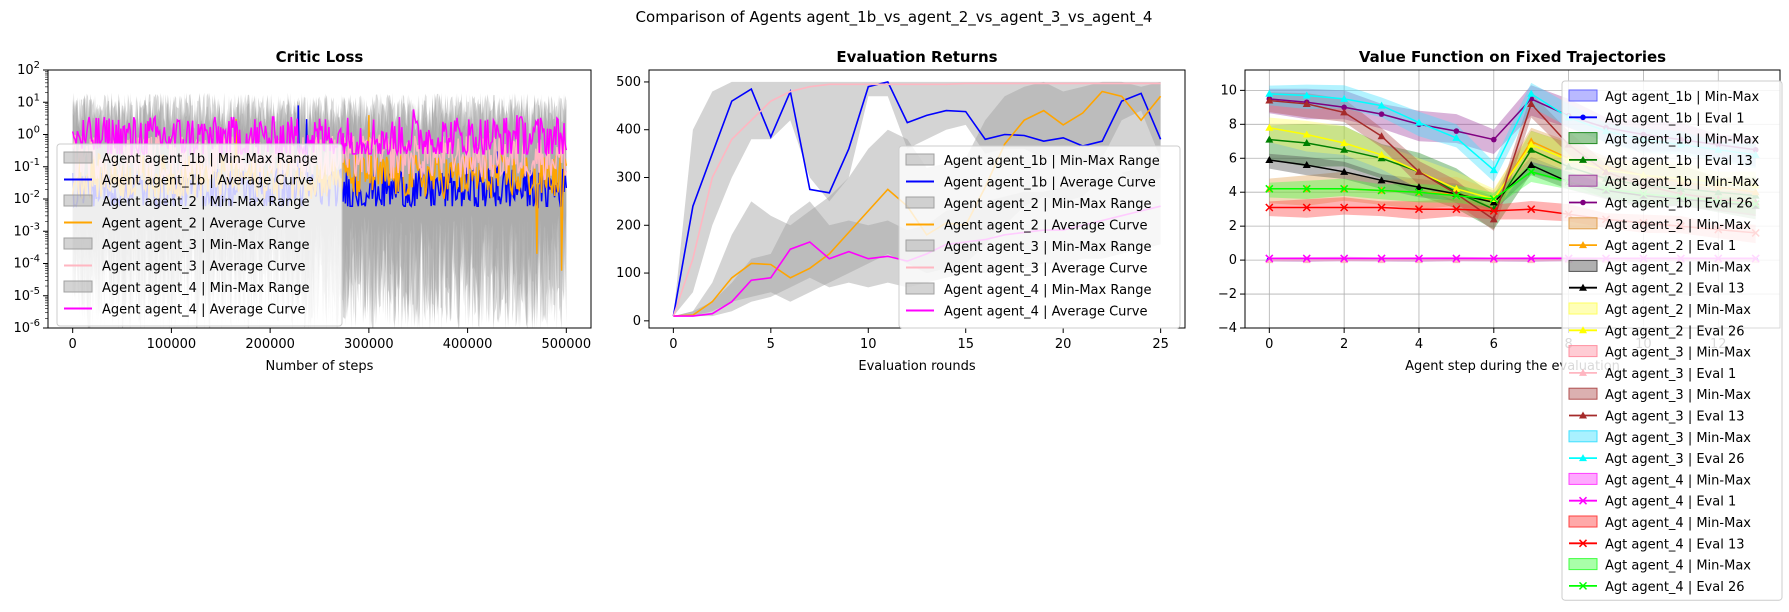  Describe the element at coordinates (369, 344) in the screenshot. I see `x-tick-label: 300000` at that location.